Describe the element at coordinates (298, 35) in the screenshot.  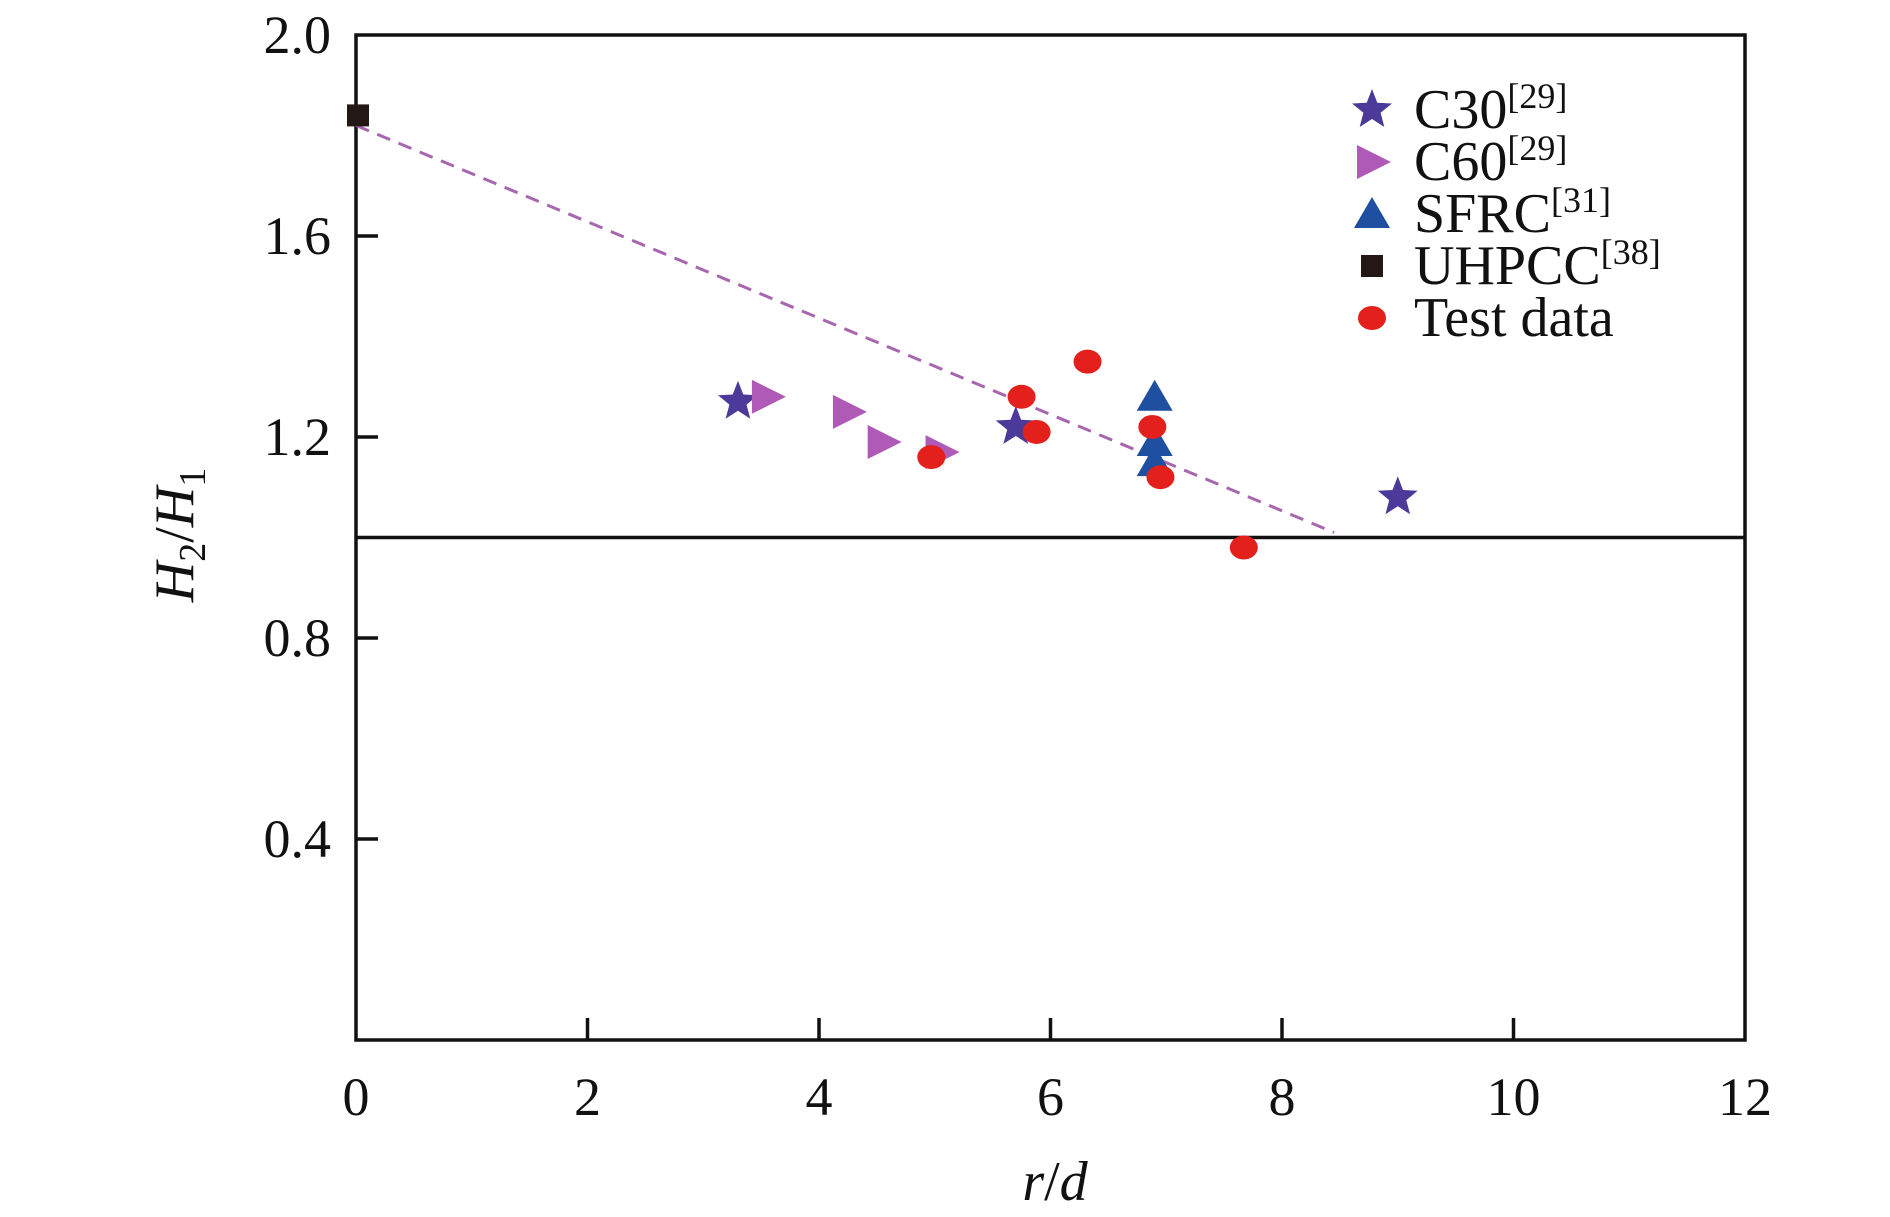
I see `y-tick-label: 2.0` at that location.